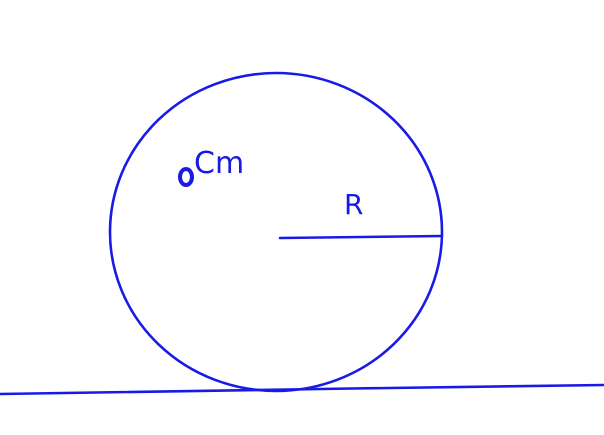  I want to click on radius-line, so click(361, 237).